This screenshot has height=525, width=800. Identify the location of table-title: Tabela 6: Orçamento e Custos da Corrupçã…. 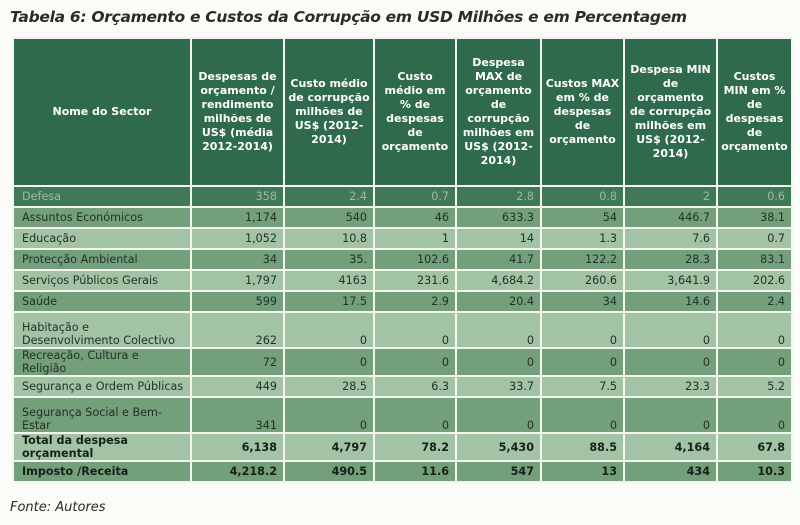
(348, 17).